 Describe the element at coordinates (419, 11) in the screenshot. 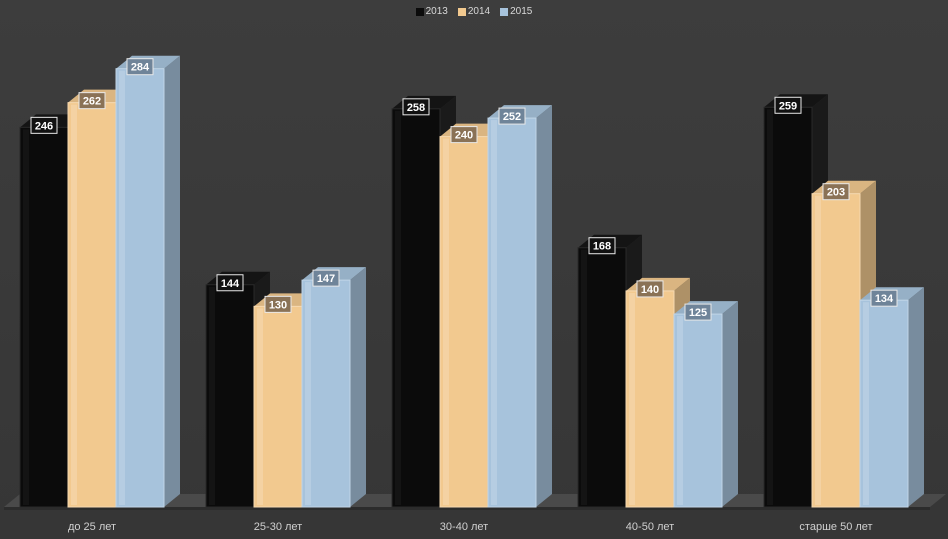

I see `legend-swatch-2013` at that location.